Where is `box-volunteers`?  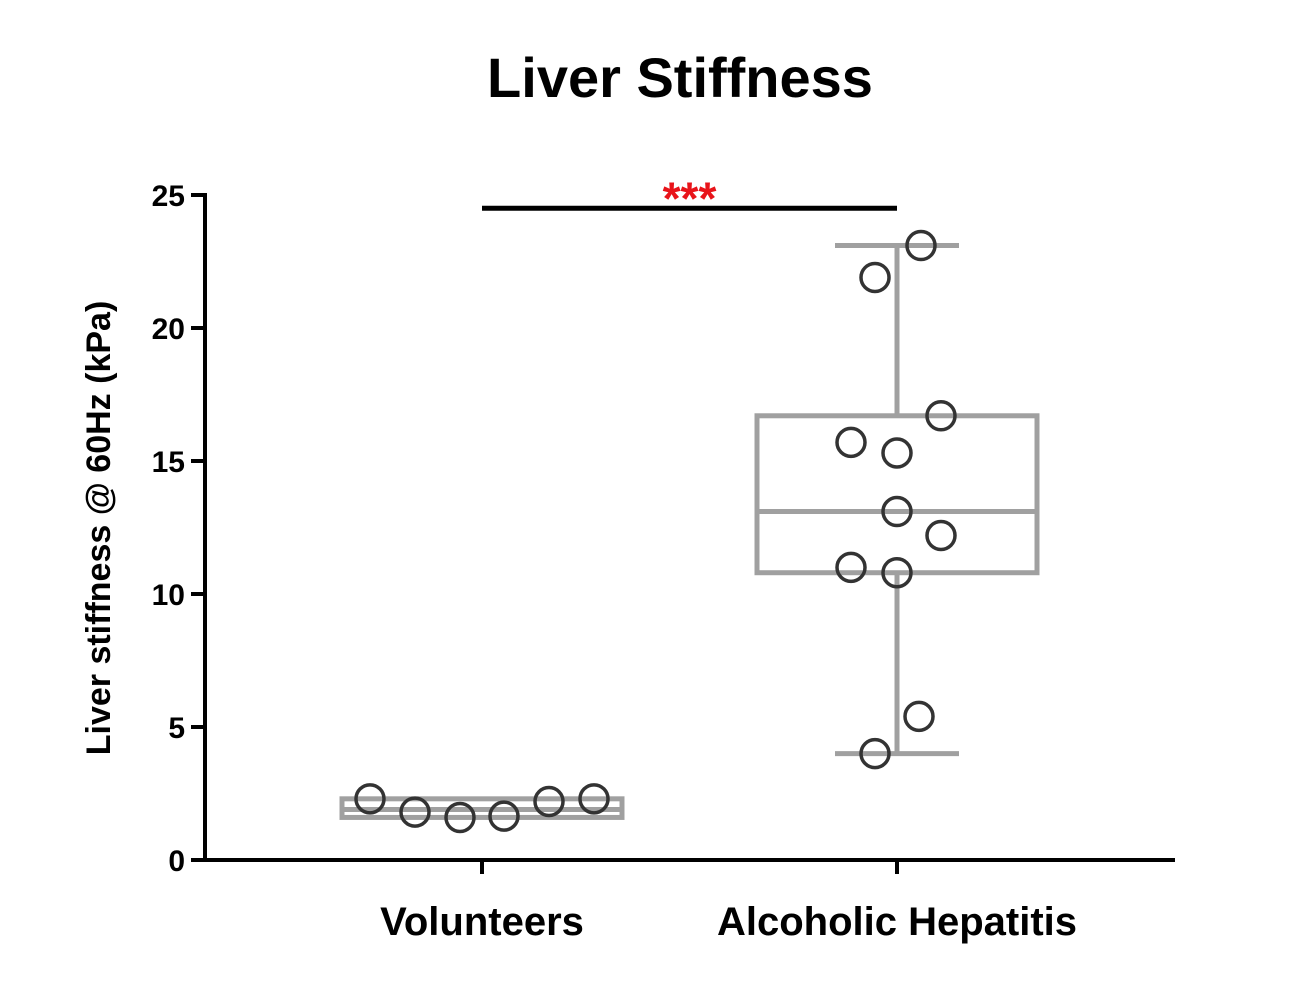
box-volunteers is located at coordinates (482, 808).